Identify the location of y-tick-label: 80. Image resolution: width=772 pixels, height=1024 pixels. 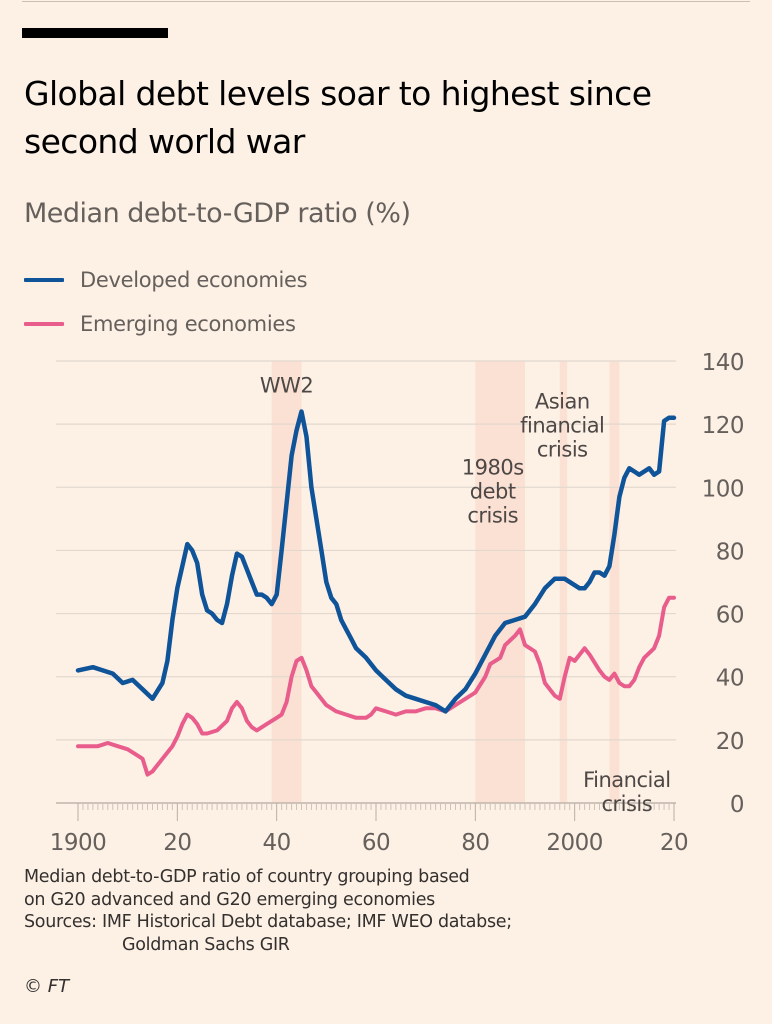
(730, 552).